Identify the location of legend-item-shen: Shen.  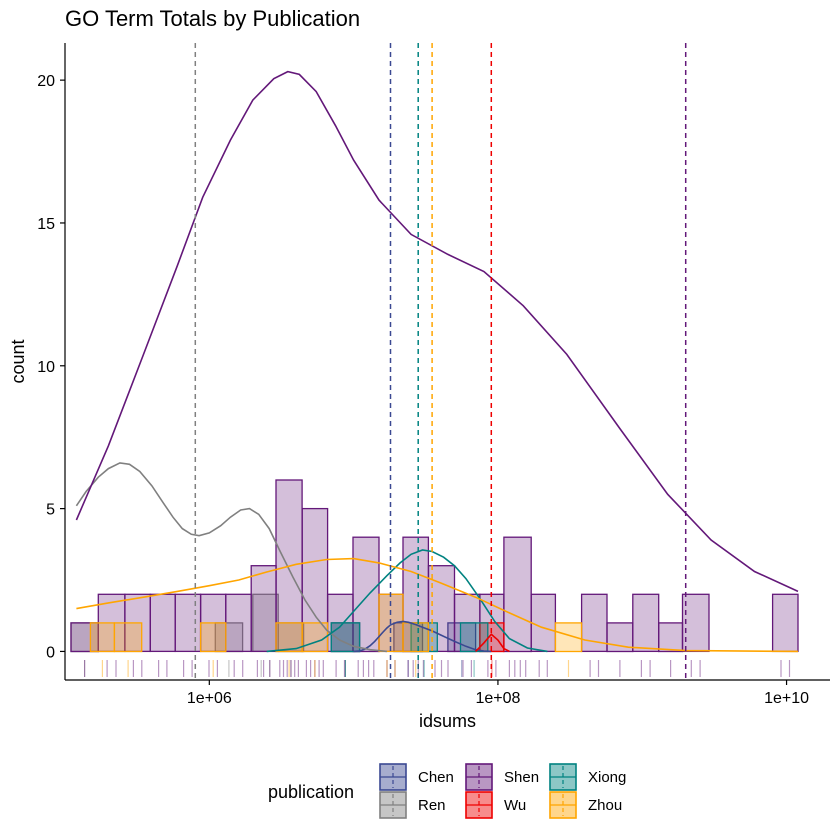
(502, 777).